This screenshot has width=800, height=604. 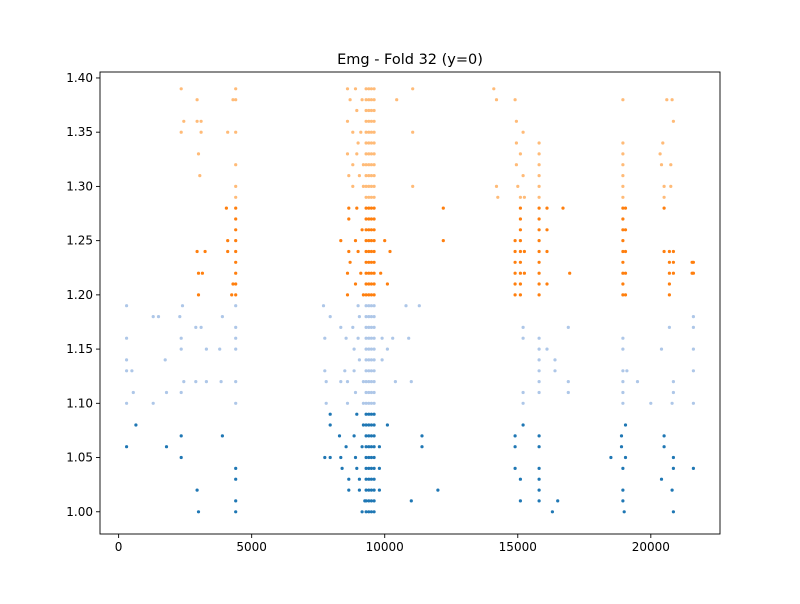 What do you see at coordinates (410, 60) in the screenshot?
I see `chart-title: Emg - Fold 32 (y=0)` at bounding box center [410, 60].